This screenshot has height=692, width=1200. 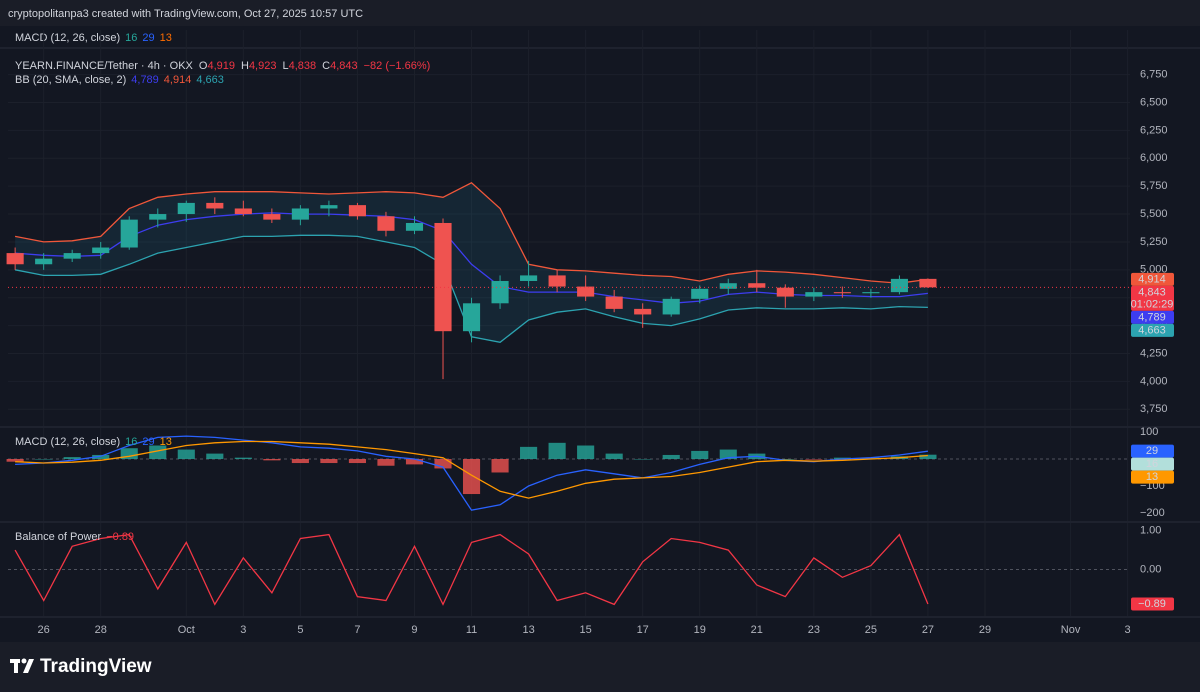 I want to click on x-tick-label: 29, so click(x=985, y=630).